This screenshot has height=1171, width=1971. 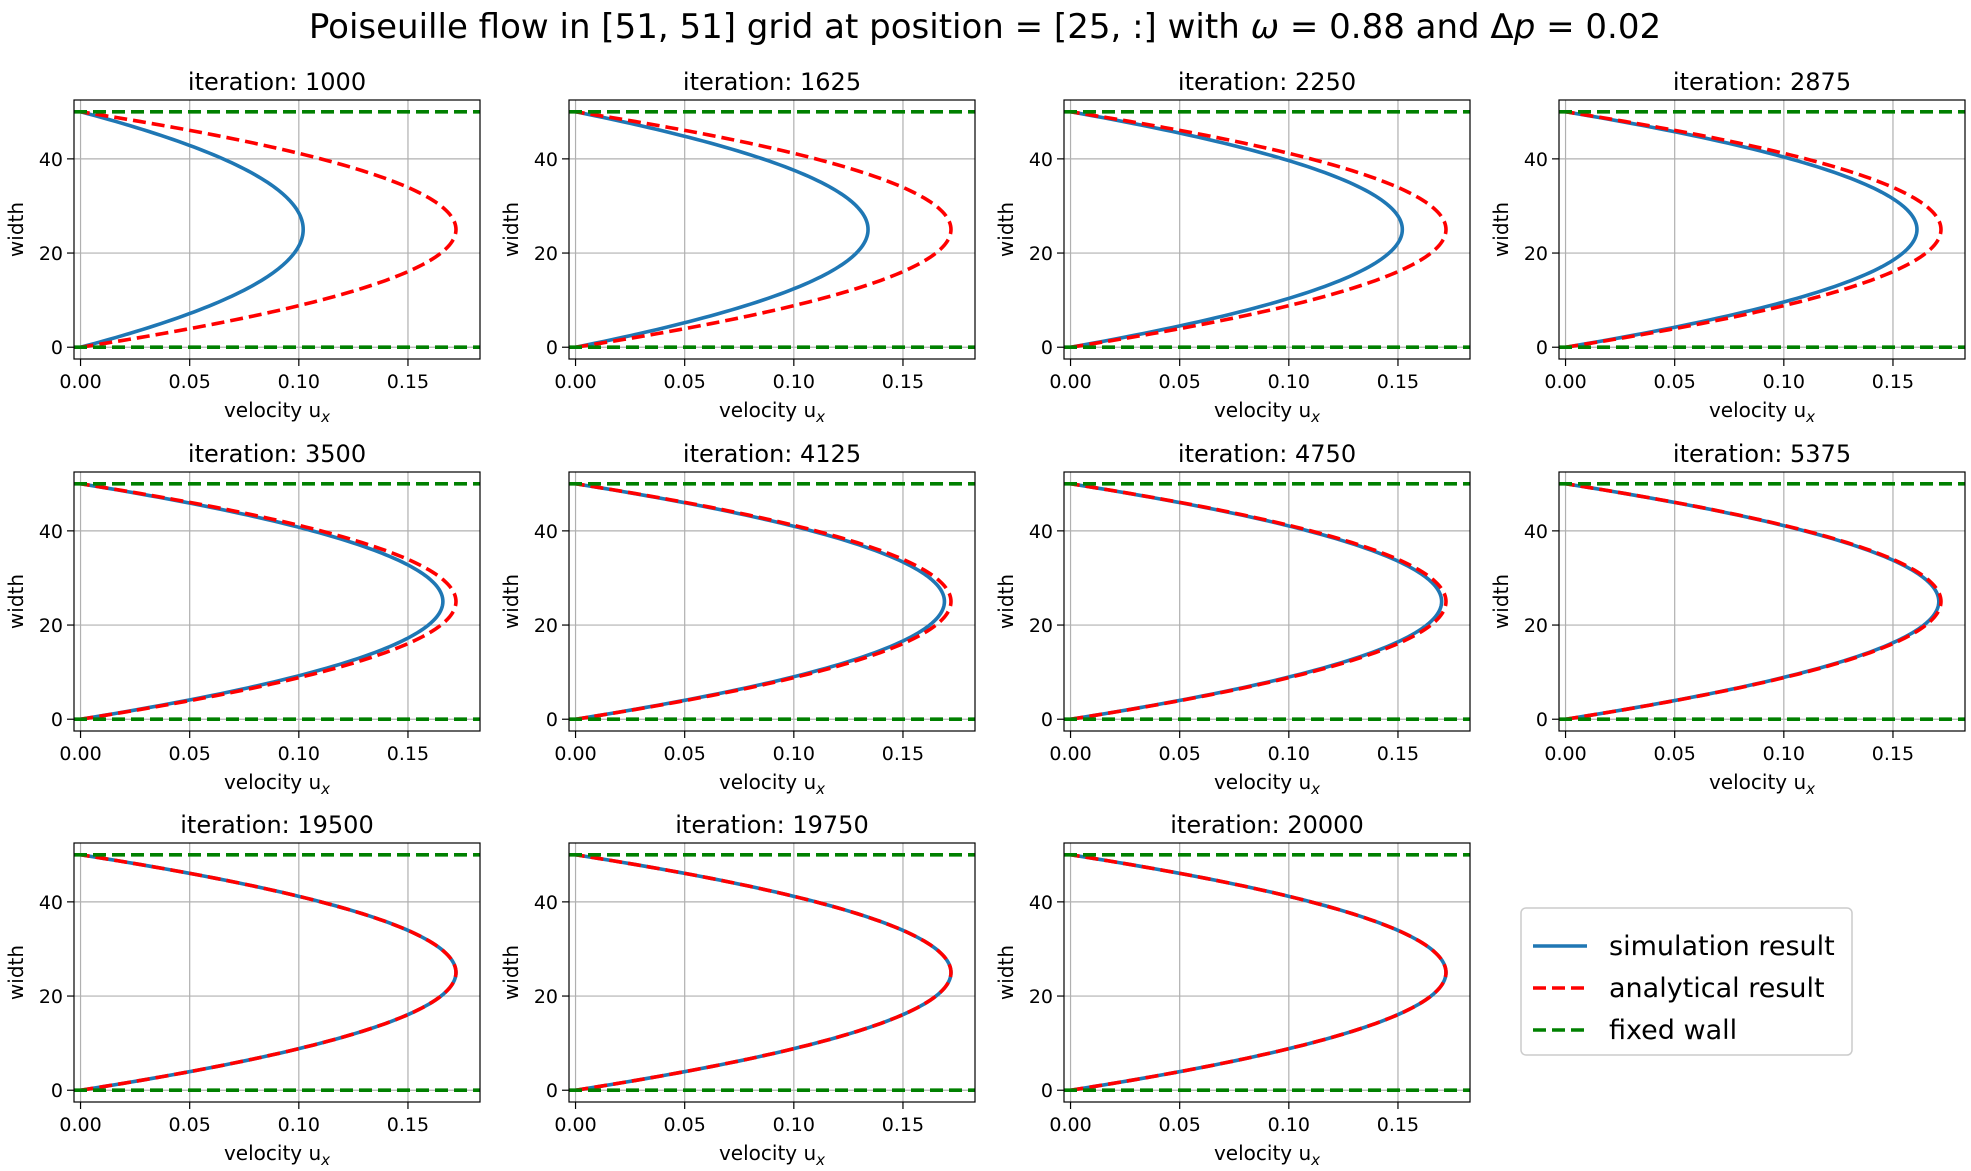 I want to click on legend-label: simulation result, so click(x=1722, y=946).